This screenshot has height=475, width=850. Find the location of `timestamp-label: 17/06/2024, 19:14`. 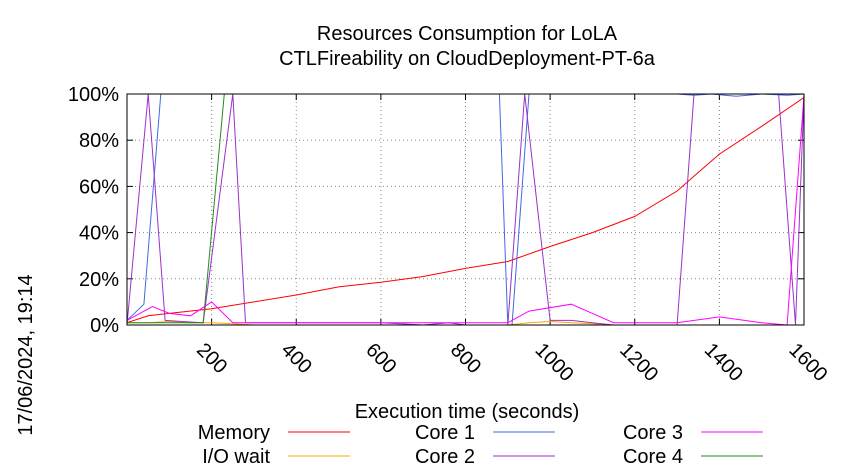

timestamp-label: 17/06/2024, 19:14 is located at coordinates (26, 354).